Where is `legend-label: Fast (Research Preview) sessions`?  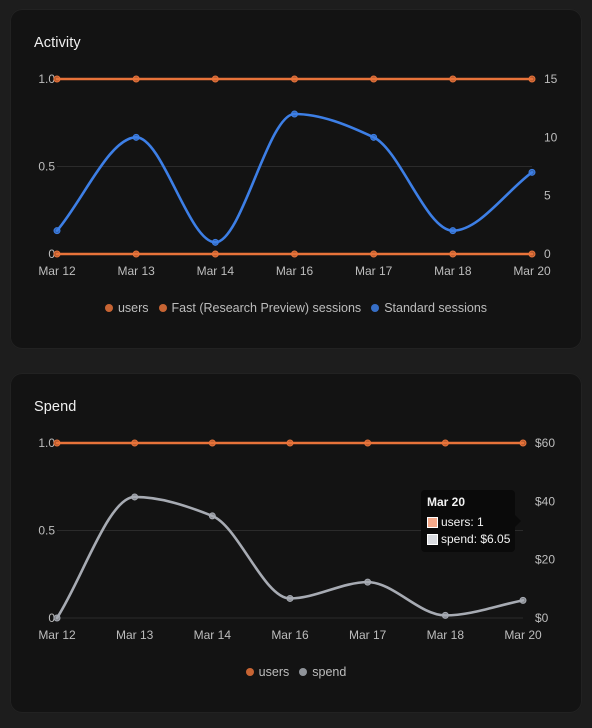
legend-label: Fast (Research Preview) sessions is located at coordinates (266, 308).